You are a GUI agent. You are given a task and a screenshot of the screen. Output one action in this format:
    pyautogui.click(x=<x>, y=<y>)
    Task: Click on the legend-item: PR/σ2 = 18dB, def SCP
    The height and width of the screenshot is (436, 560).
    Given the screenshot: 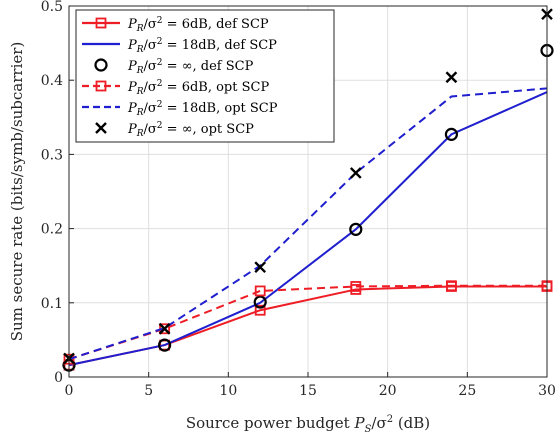 What is the action you would take?
    pyautogui.click(x=179, y=46)
    